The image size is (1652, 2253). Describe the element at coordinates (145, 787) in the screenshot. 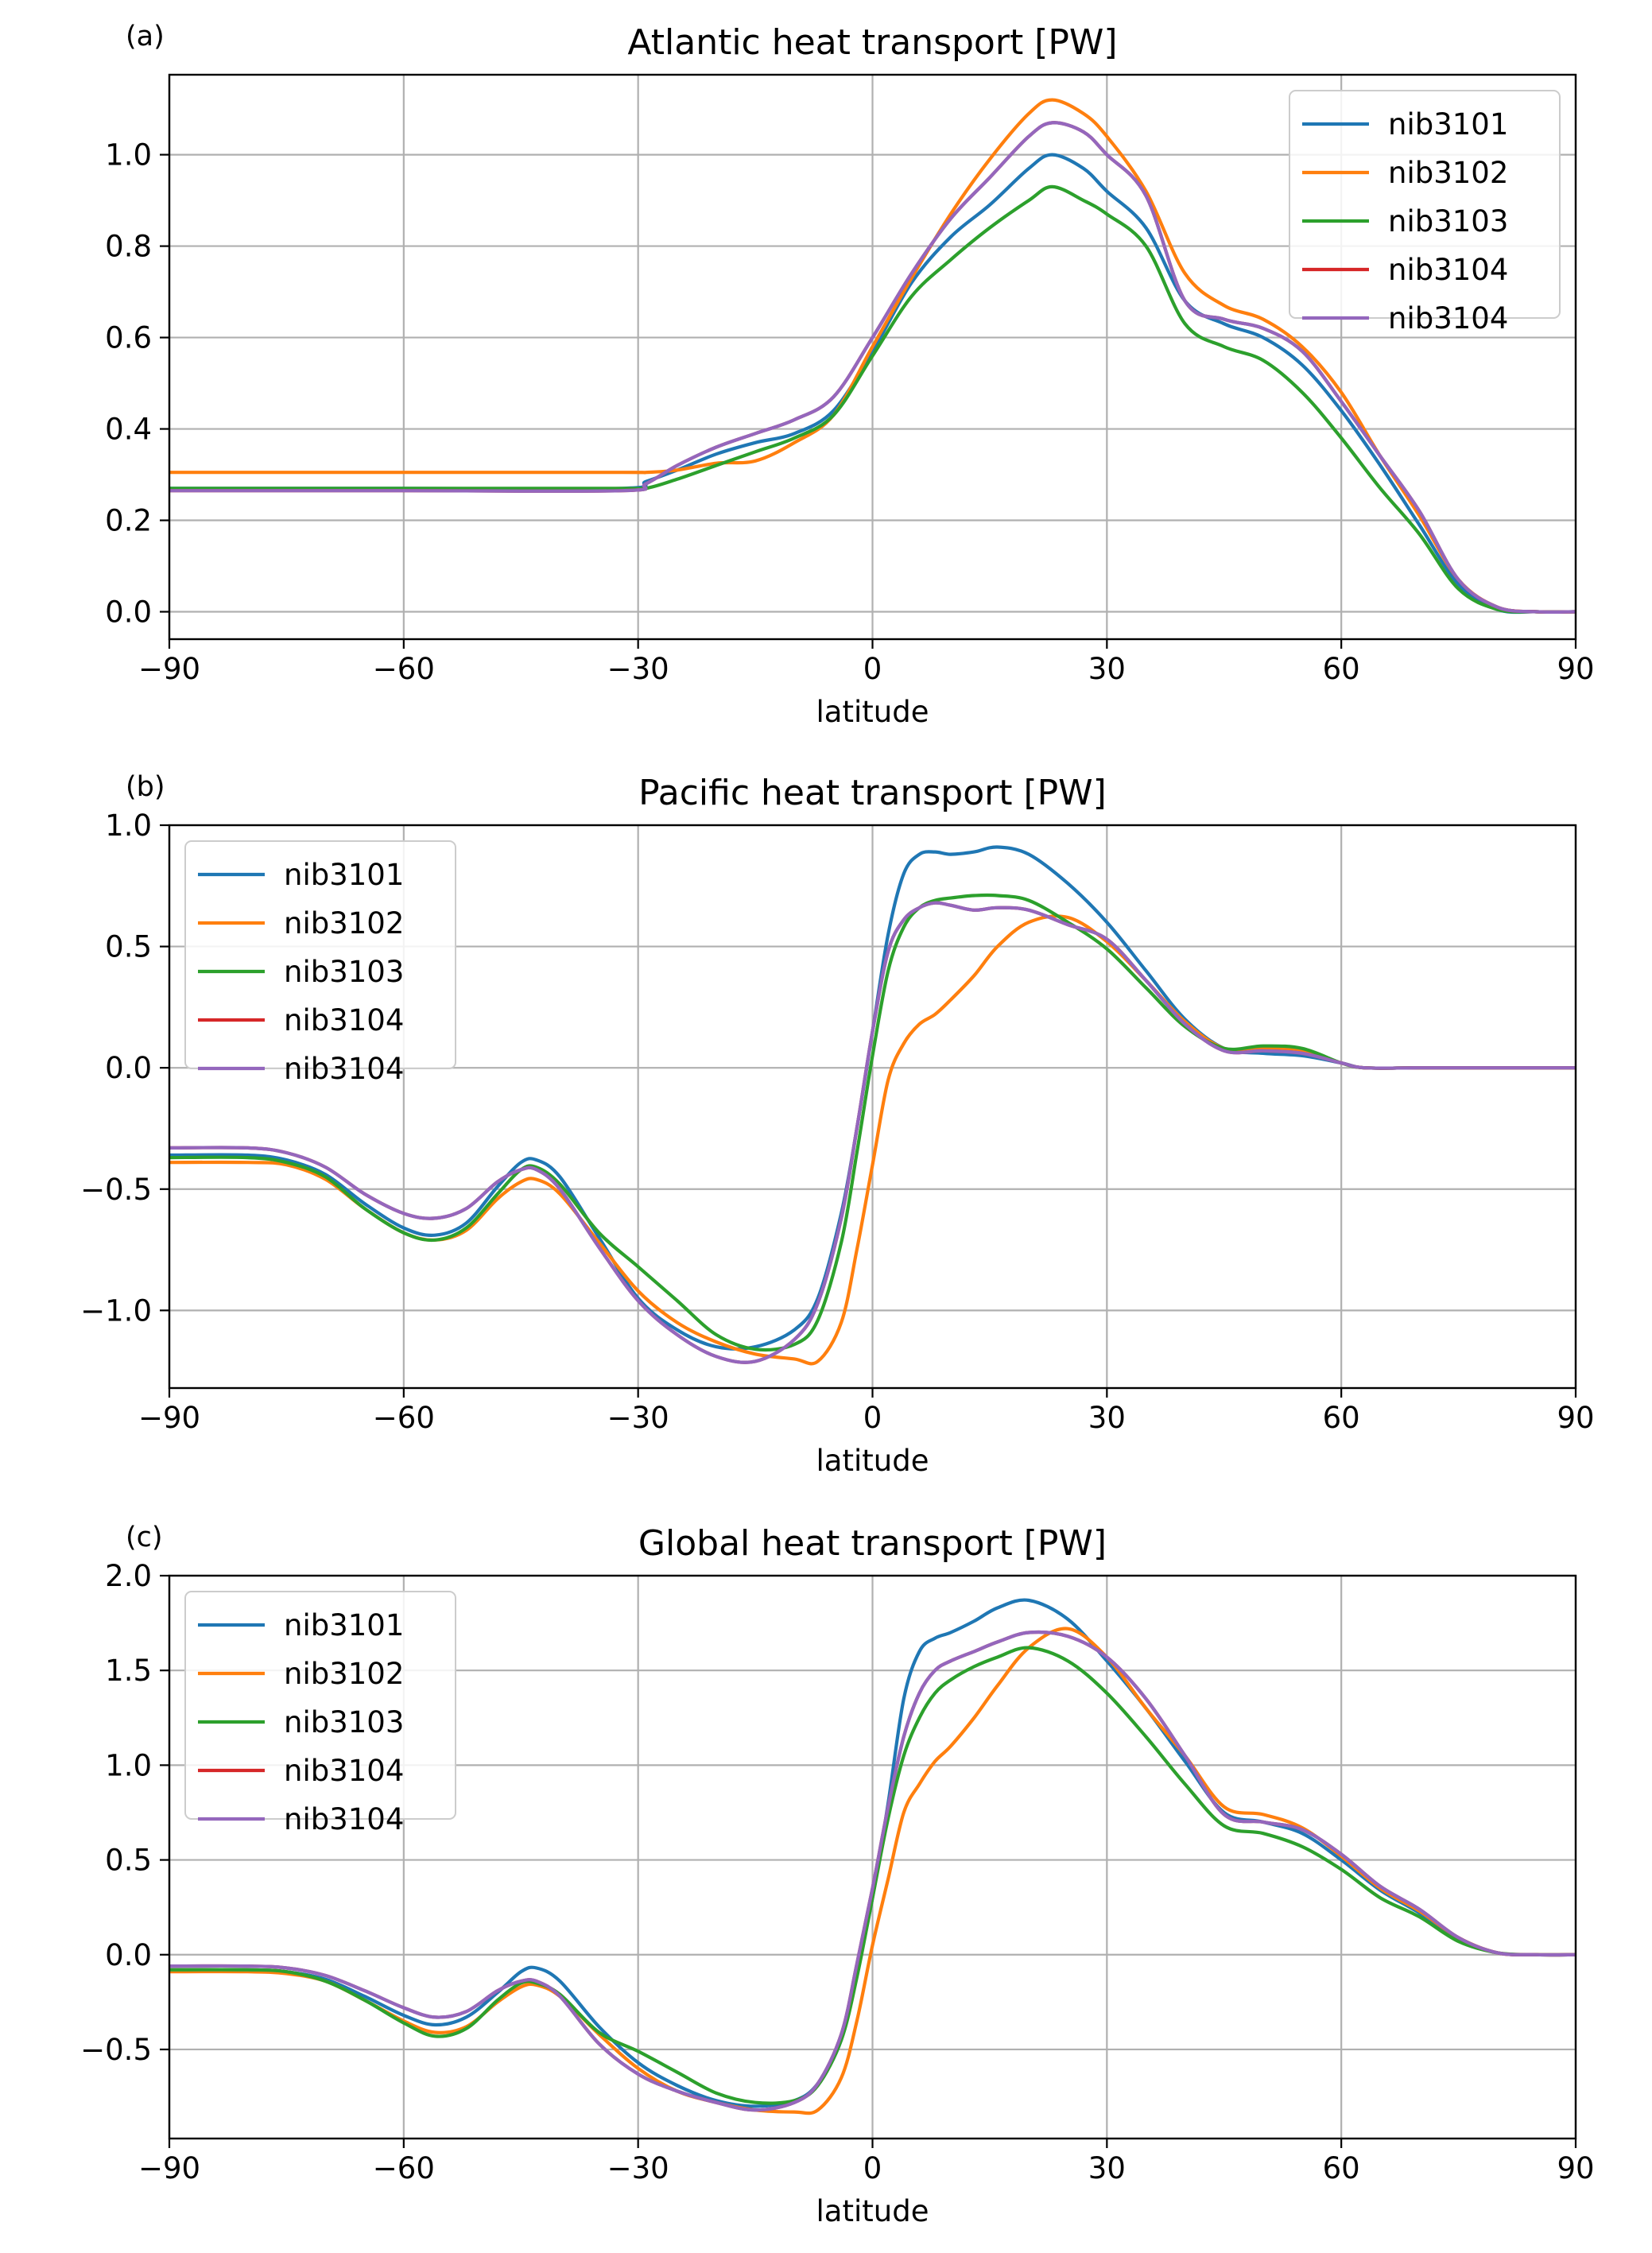

I see `panel-label: (b)` at that location.